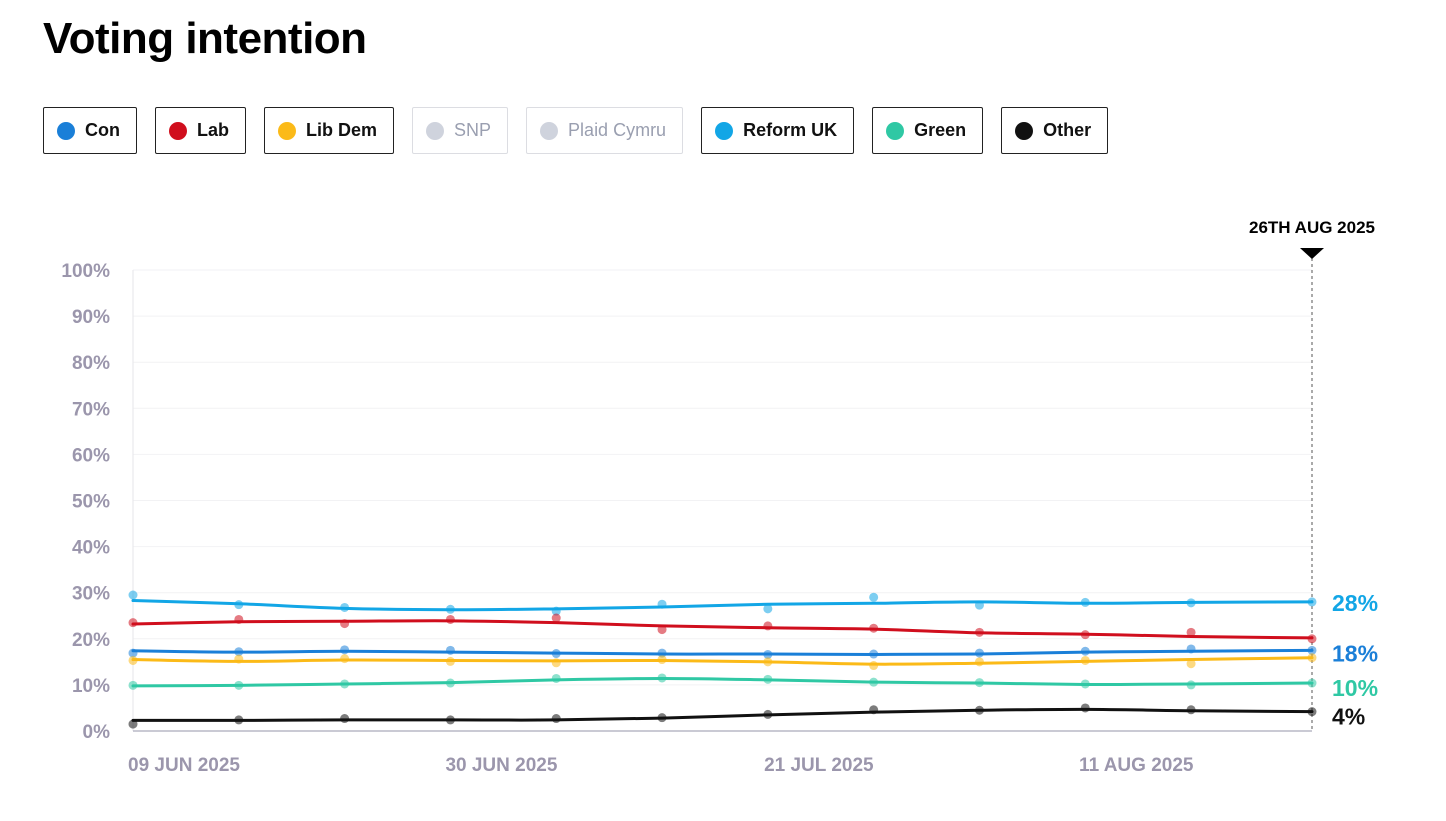  Describe the element at coordinates (1136, 765) in the screenshot. I see `x-tick-label: 11 AUG 2025` at that location.